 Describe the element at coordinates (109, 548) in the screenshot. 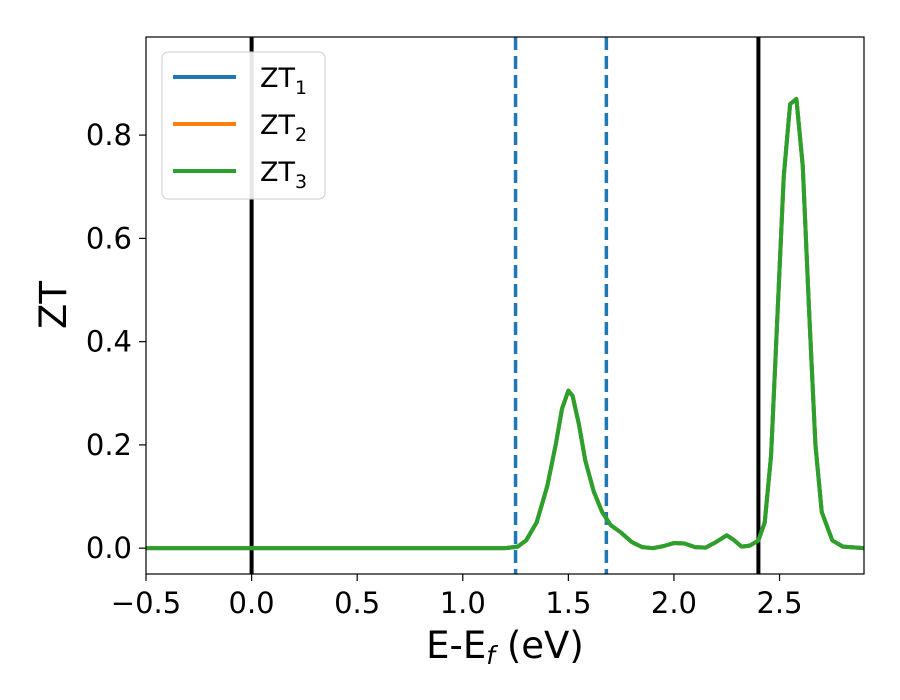

I see `y-tick-label: 0.0` at that location.